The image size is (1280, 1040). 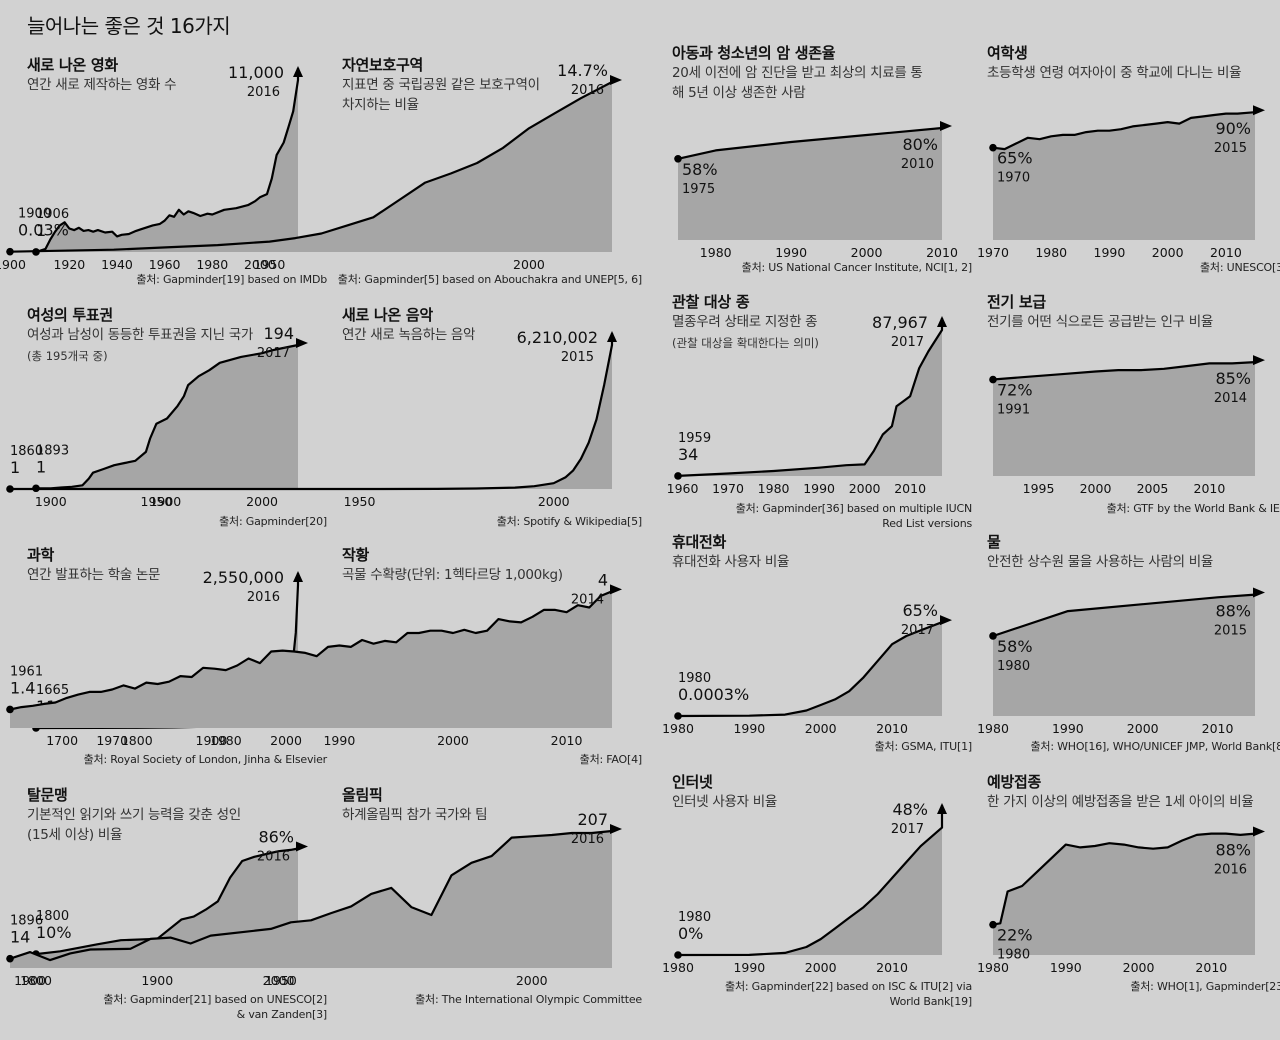 I want to click on chart-title: 올림픽, so click(x=362, y=795).